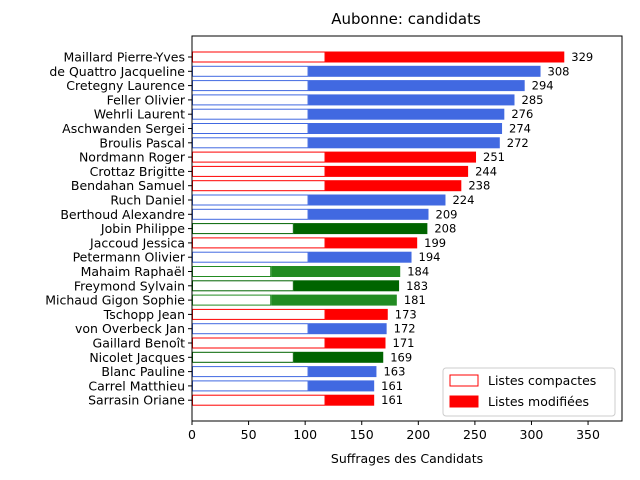  What do you see at coordinates (139, 343) in the screenshot?
I see `candidate-label: Gaillard Benoît` at bounding box center [139, 343].